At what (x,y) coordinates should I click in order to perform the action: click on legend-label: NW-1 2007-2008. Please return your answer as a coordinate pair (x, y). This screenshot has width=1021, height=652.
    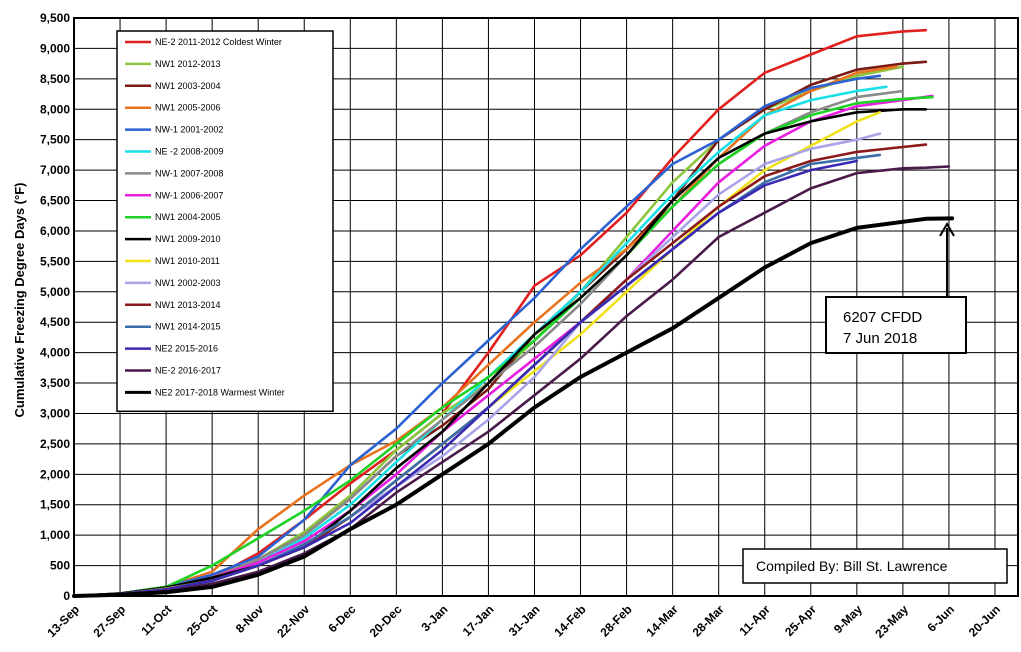
    Looking at the image, I should click on (189, 173).